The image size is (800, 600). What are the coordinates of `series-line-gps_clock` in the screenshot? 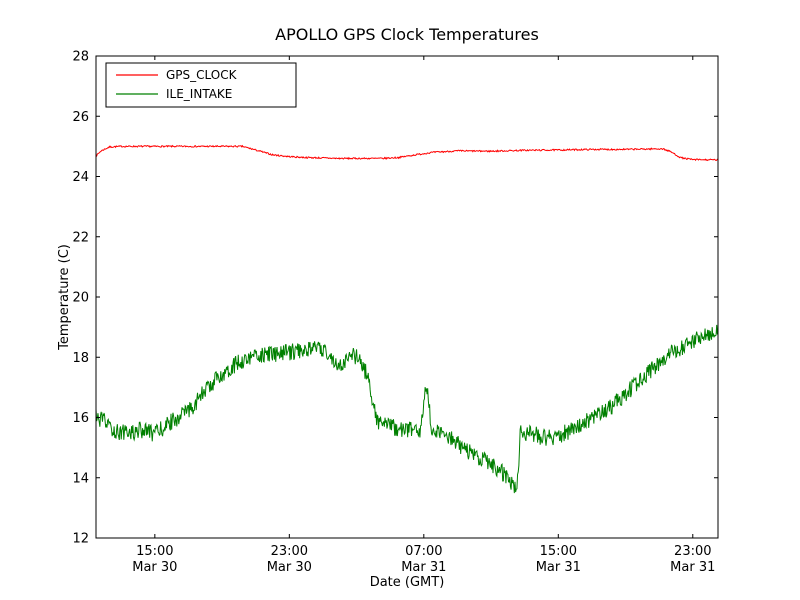 It's located at (407, 153).